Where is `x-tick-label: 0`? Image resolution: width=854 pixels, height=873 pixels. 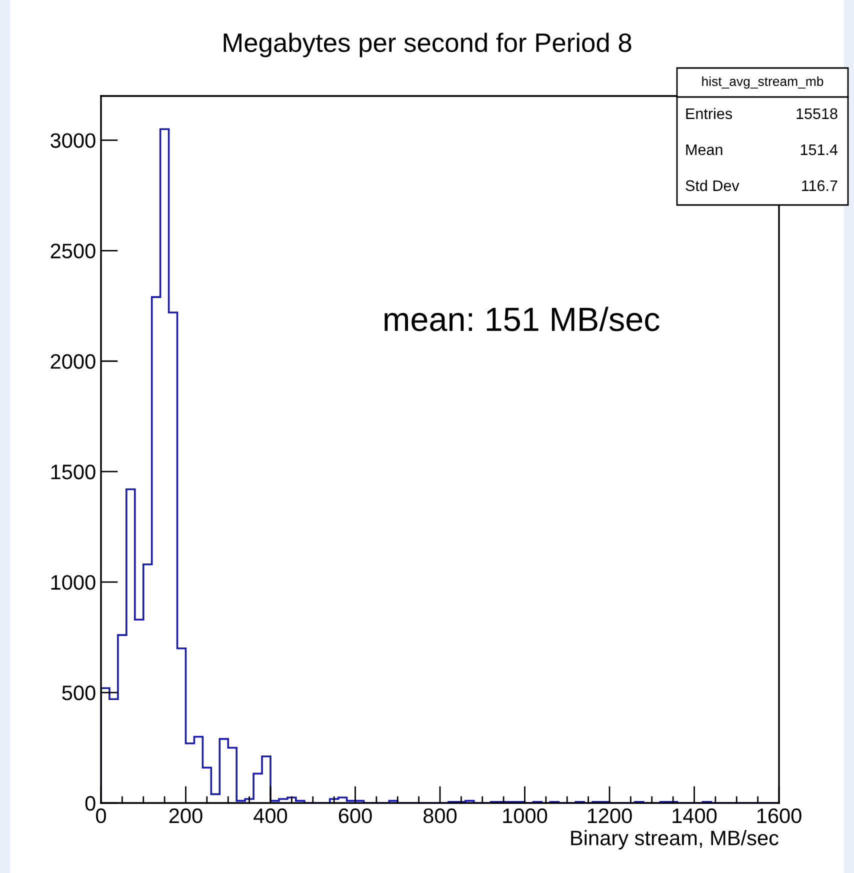
x-tick-label: 0 is located at coordinates (101, 816).